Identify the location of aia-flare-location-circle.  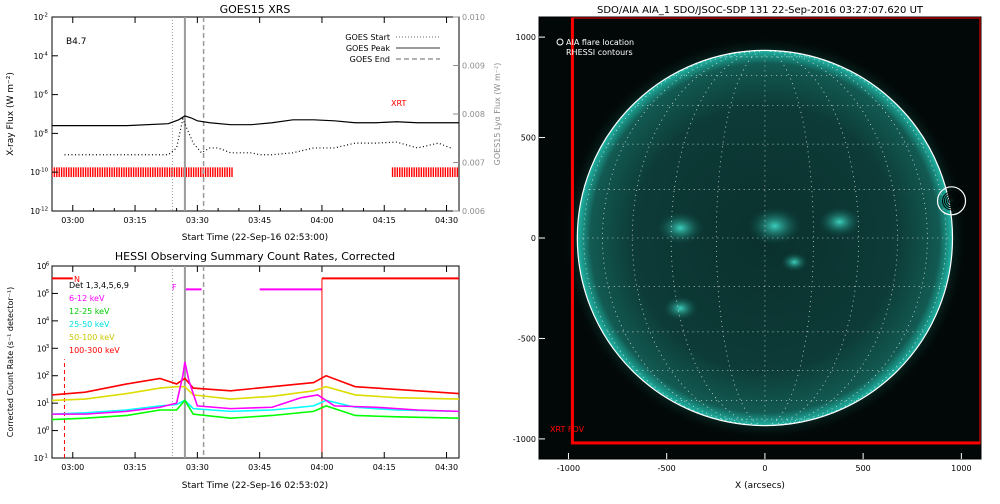
(951, 201).